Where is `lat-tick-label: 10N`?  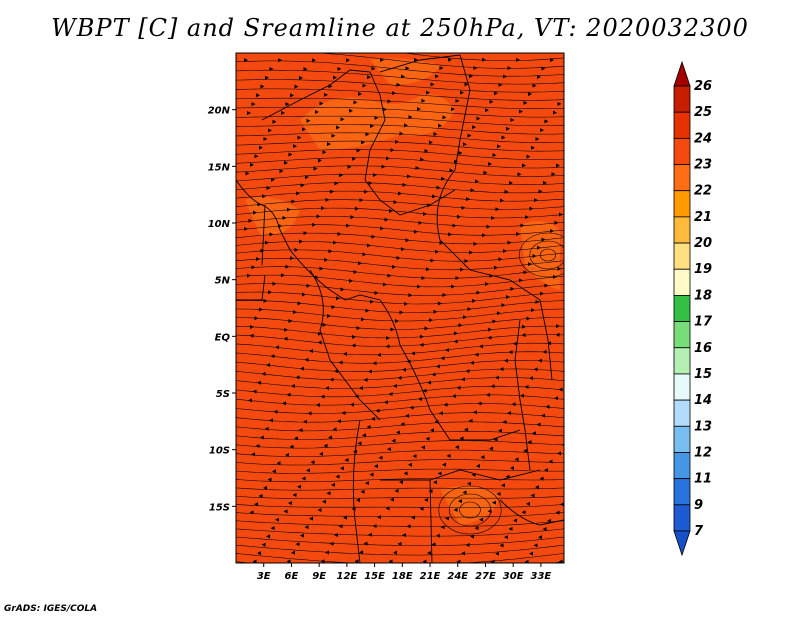
lat-tick-label: 10N is located at coordinates (219, 224).